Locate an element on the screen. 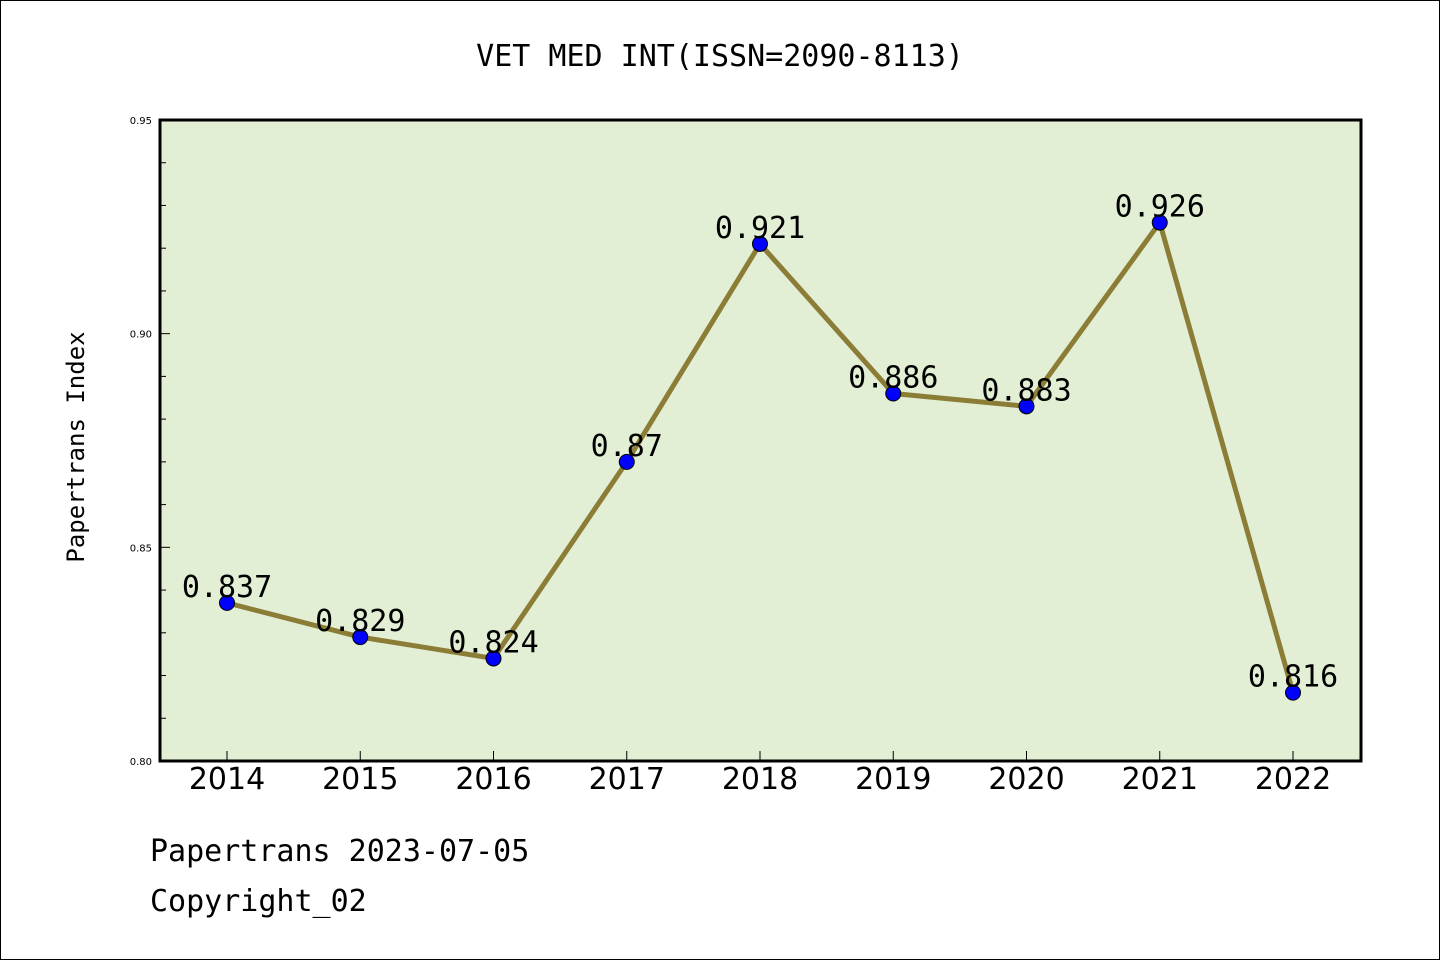  x-tick-label: 2017 is located at coordinates (627, 779).